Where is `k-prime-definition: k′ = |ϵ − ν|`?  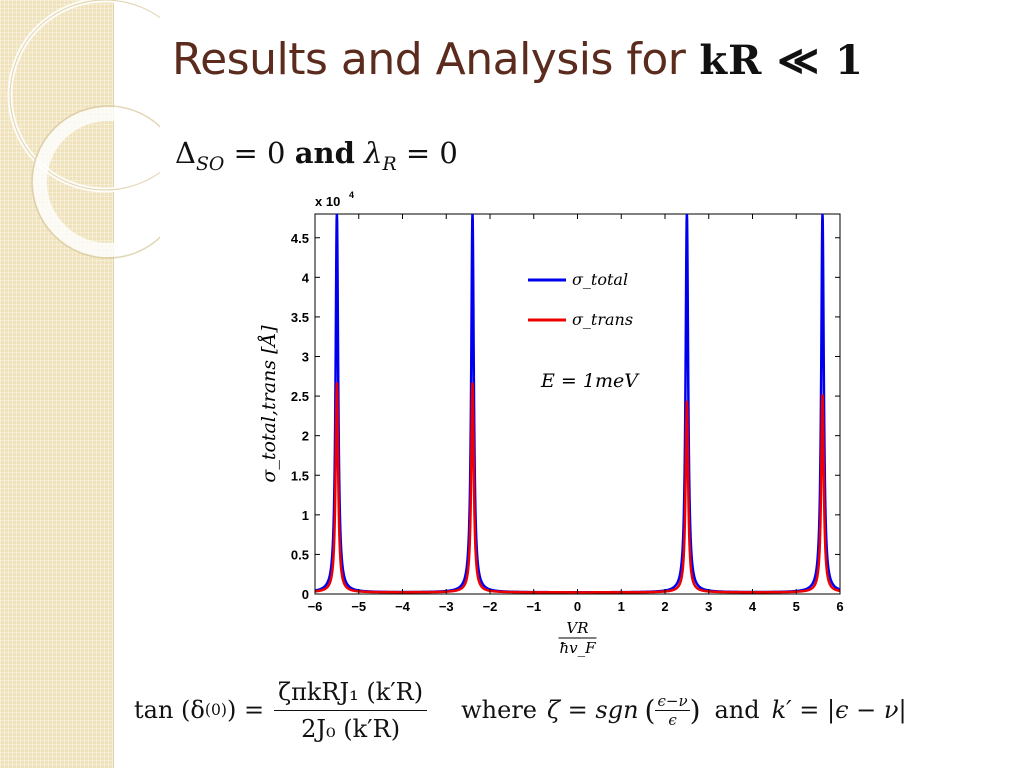
k-prime-definition: k′ = |ϵ − ν| is located at coordinates (839, 710).